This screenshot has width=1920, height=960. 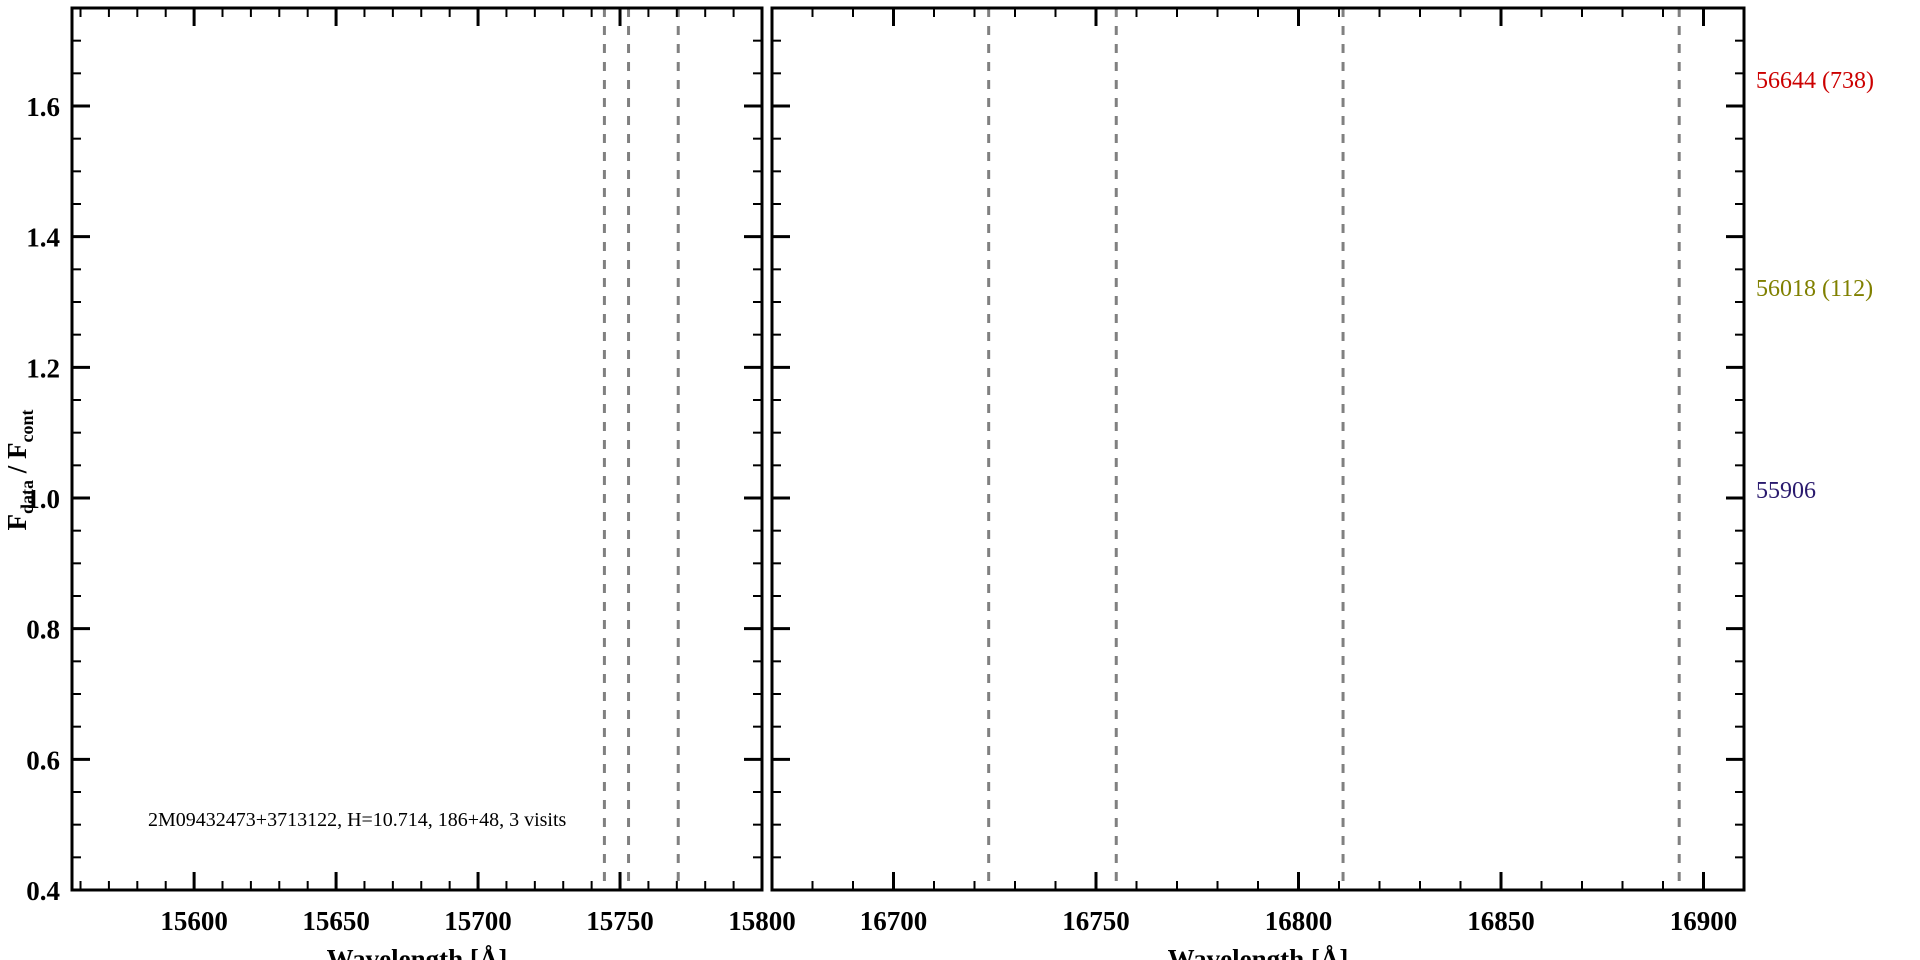 I want to click on x-tick-label: 15800, so click(x=762, y=921).